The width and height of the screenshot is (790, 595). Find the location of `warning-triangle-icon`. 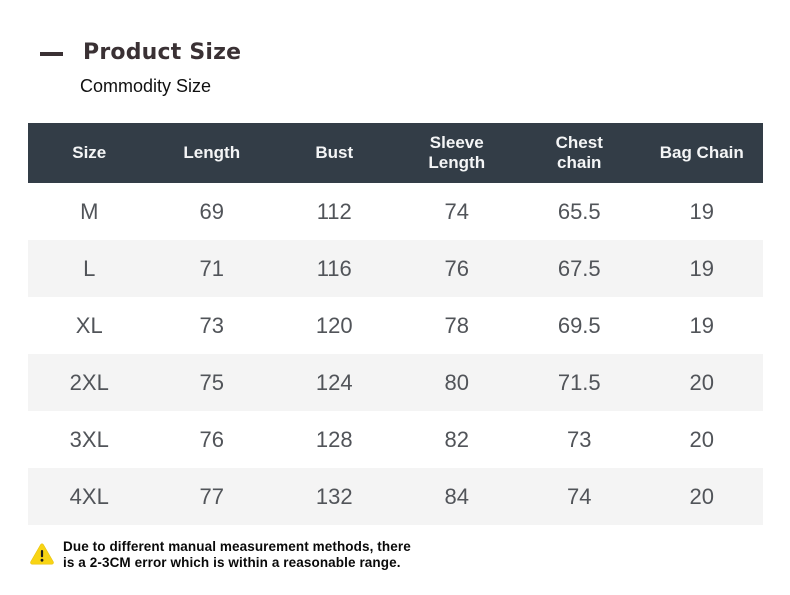

warning-triangle-icon is located at coordinates (42, 554).